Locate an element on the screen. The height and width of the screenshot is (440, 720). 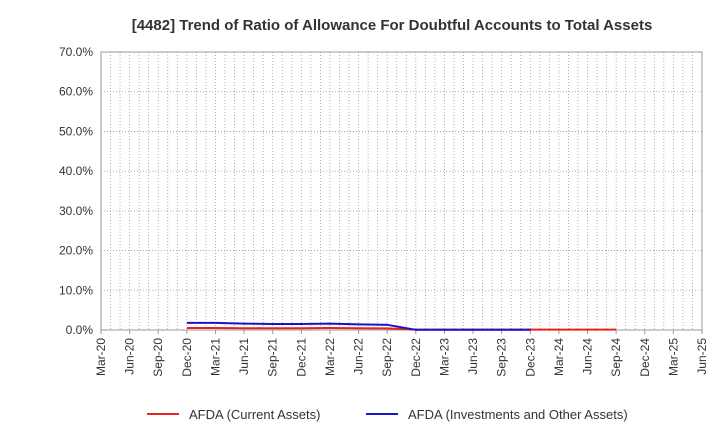
x-tick-label: Dec-24 is located at coordinates (645, 357).